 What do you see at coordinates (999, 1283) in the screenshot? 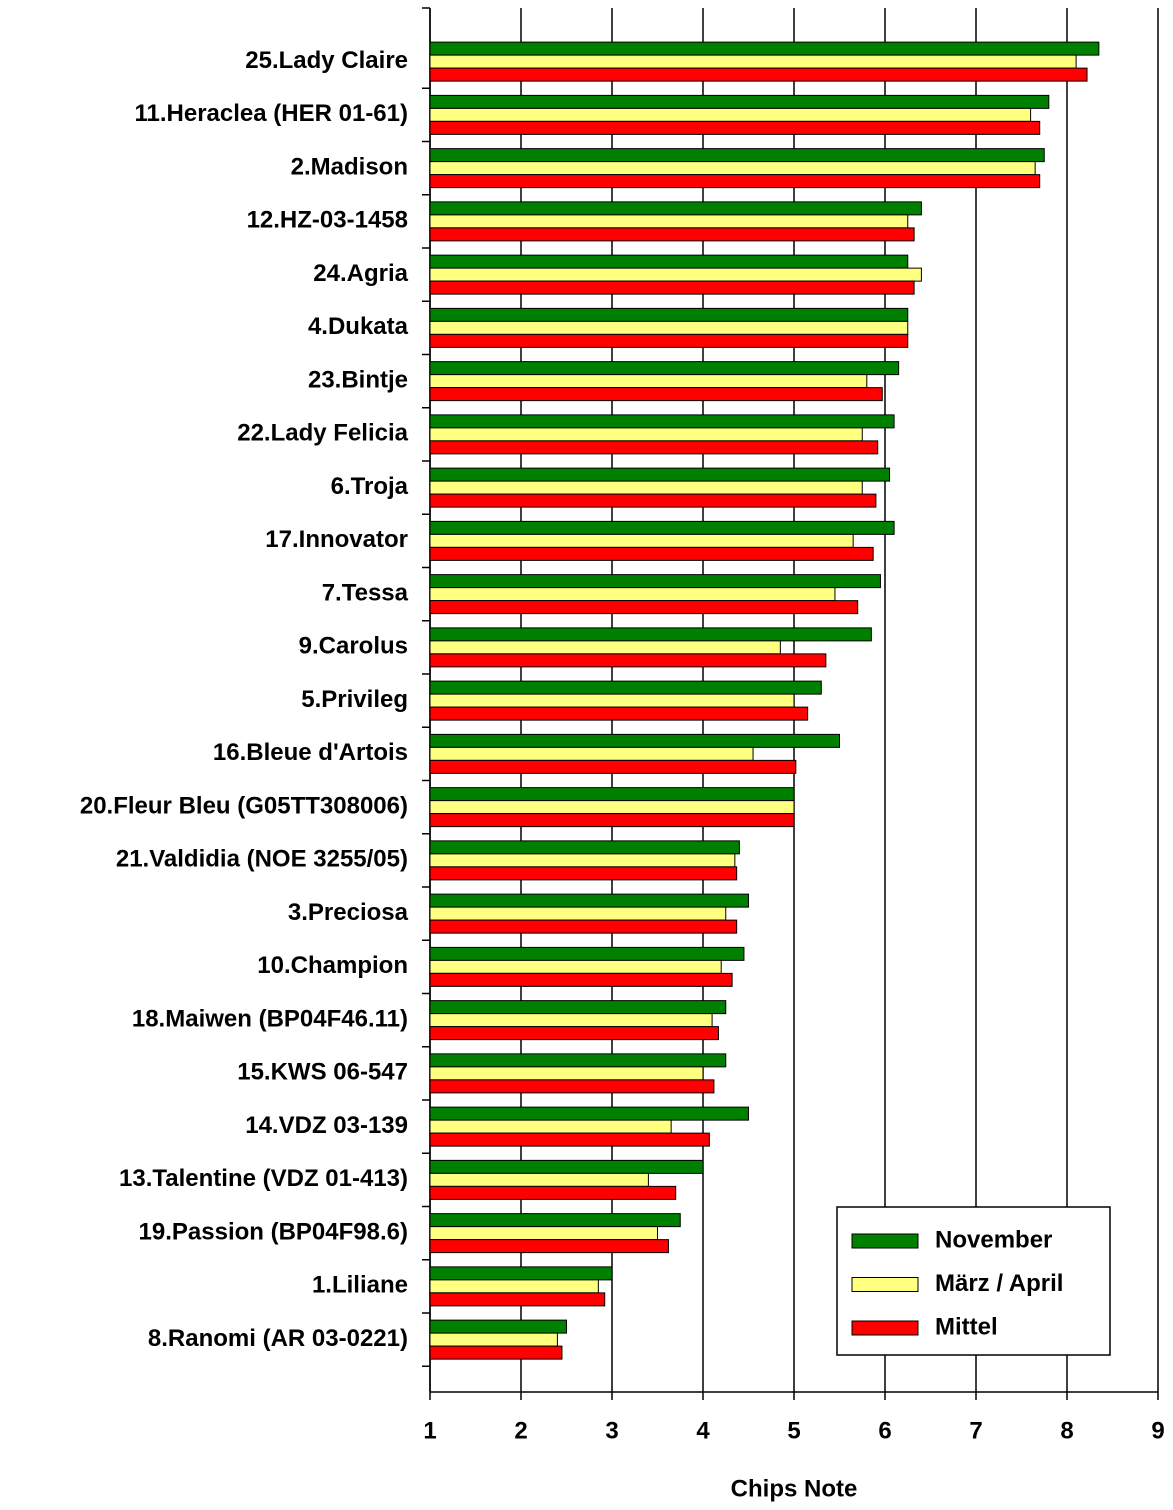
I see `legend-label: März / April` at bounding box center [999, 1283].